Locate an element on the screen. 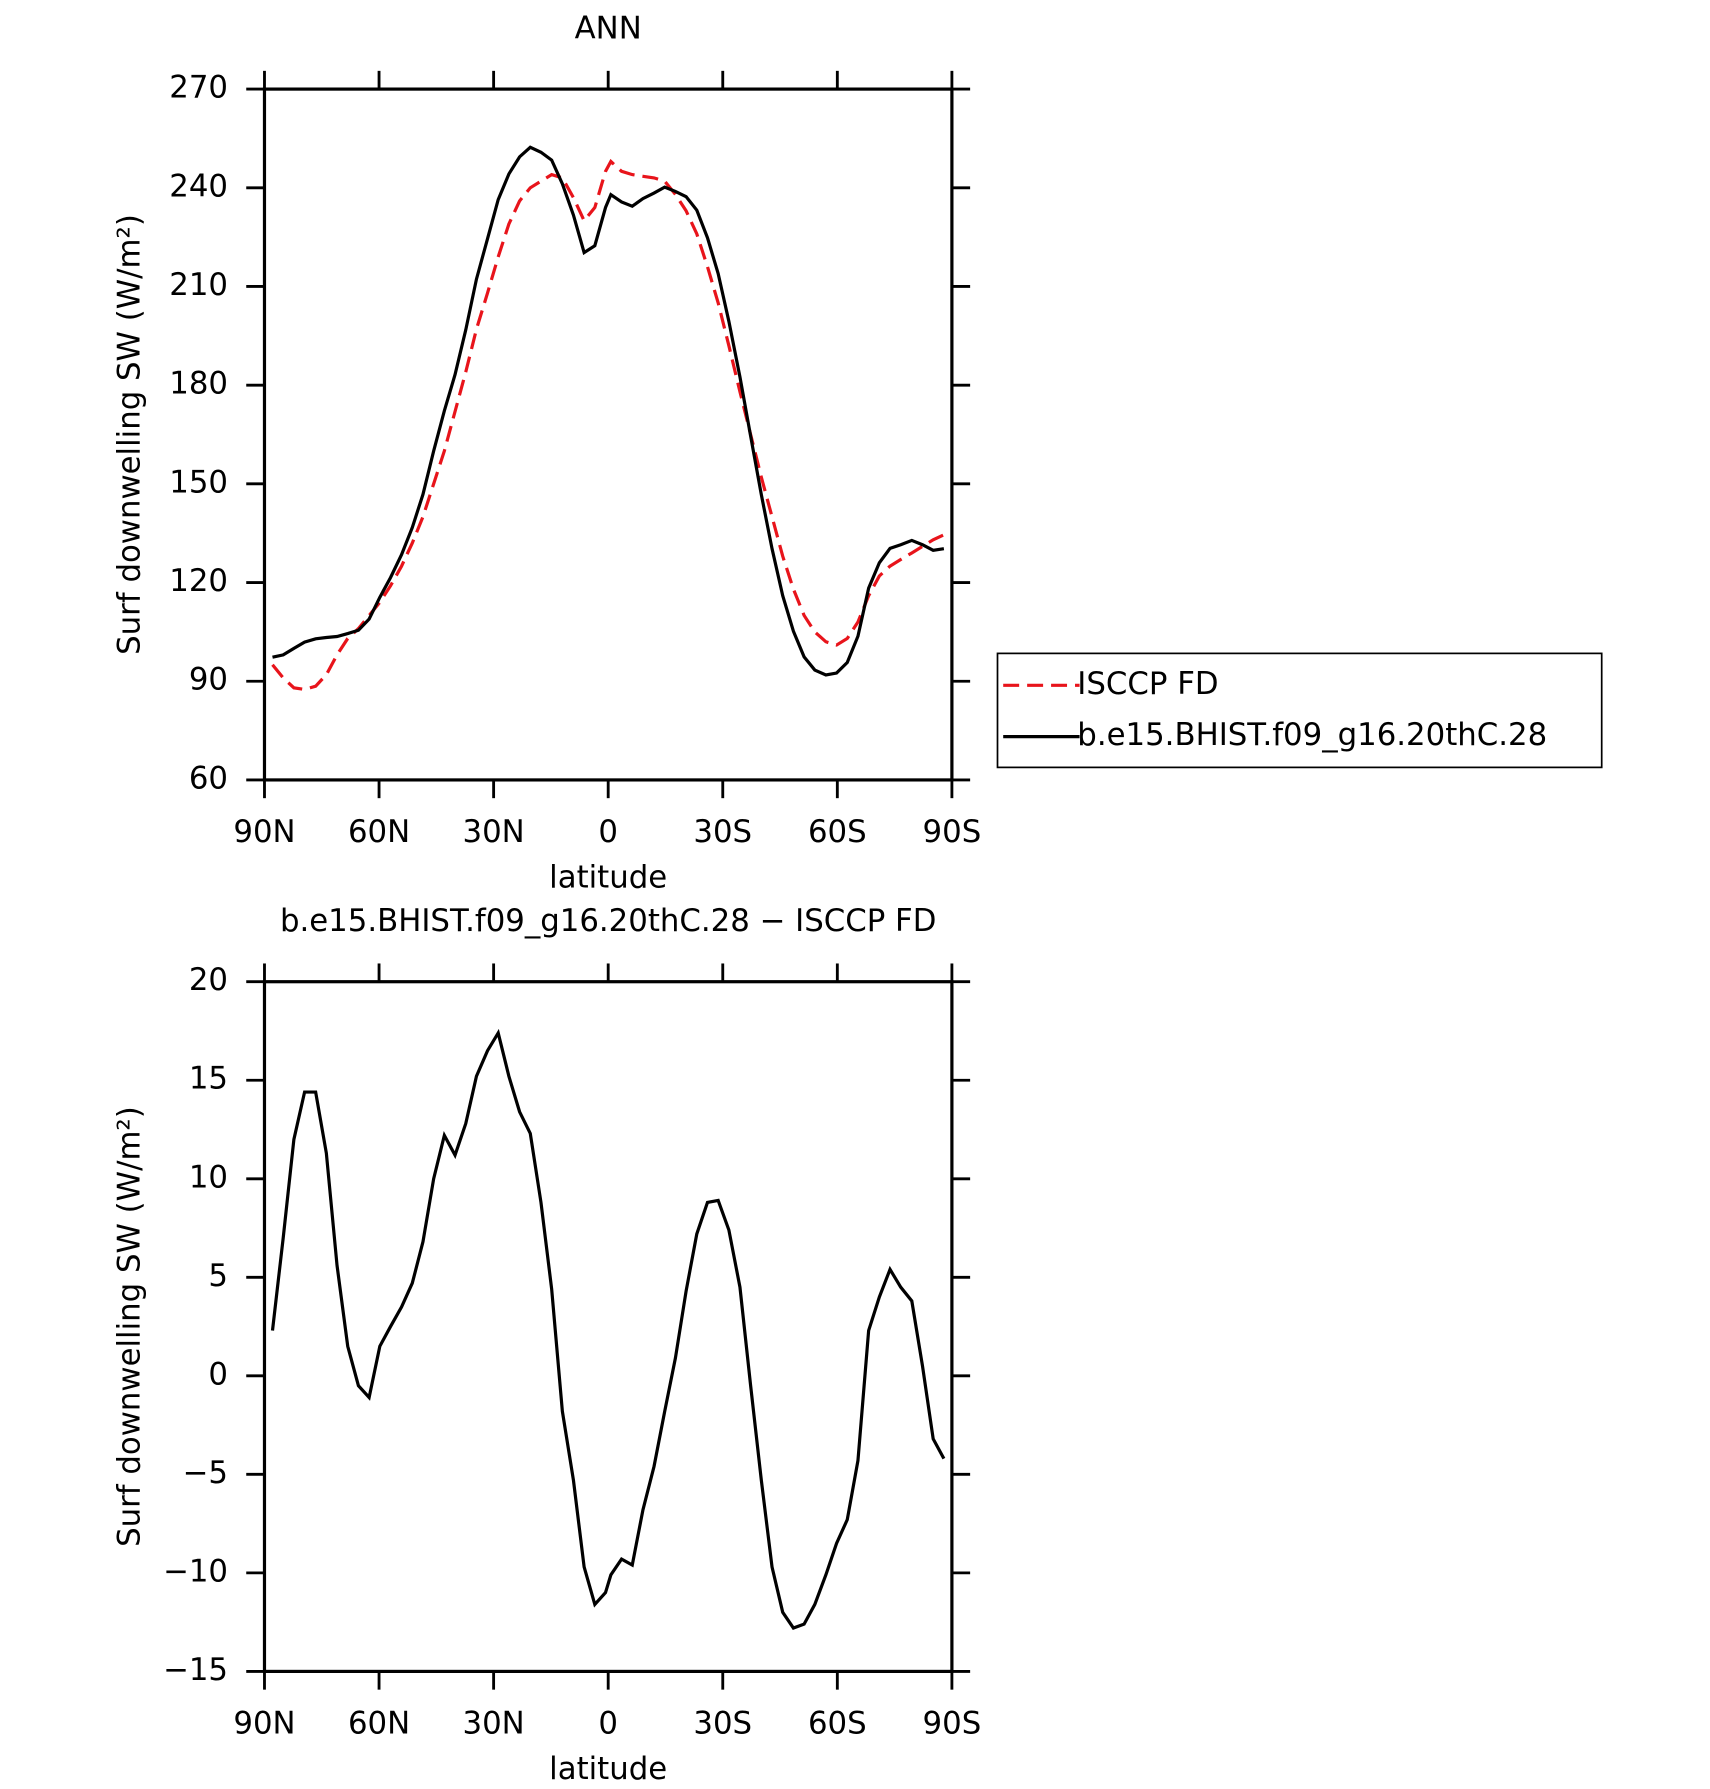 The height and width of the screenshot is (1789, 1710). y-tick-label: 270 is located at coordinates (198, 88).